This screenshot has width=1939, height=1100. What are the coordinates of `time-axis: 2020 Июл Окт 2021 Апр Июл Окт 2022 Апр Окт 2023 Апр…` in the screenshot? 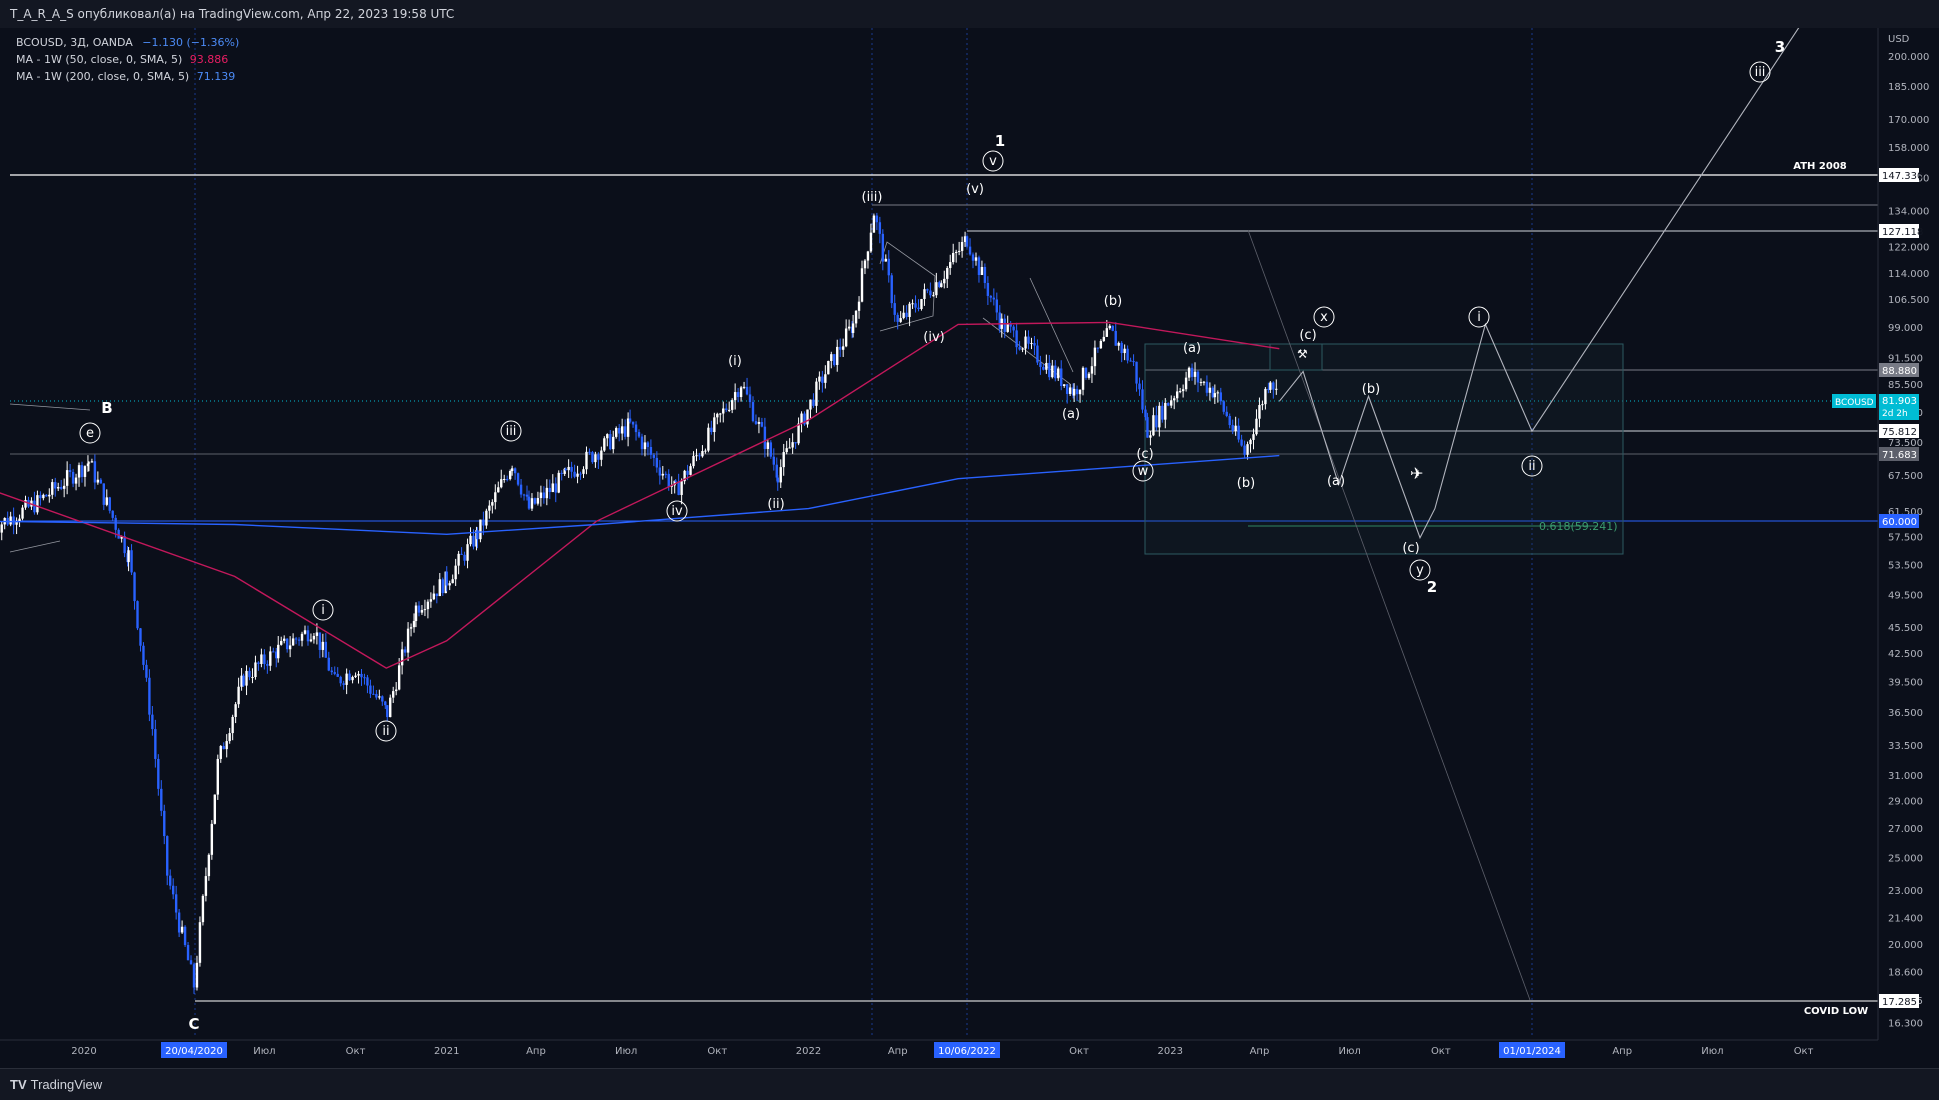 It's located at (939, 1048).